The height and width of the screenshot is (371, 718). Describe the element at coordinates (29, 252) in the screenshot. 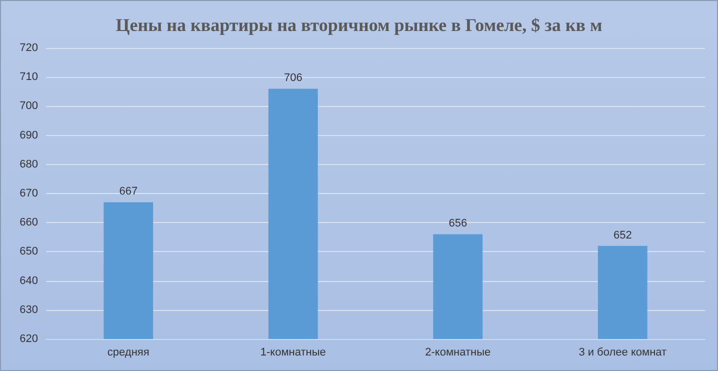

I see `y-tick-label: 650` at that location.